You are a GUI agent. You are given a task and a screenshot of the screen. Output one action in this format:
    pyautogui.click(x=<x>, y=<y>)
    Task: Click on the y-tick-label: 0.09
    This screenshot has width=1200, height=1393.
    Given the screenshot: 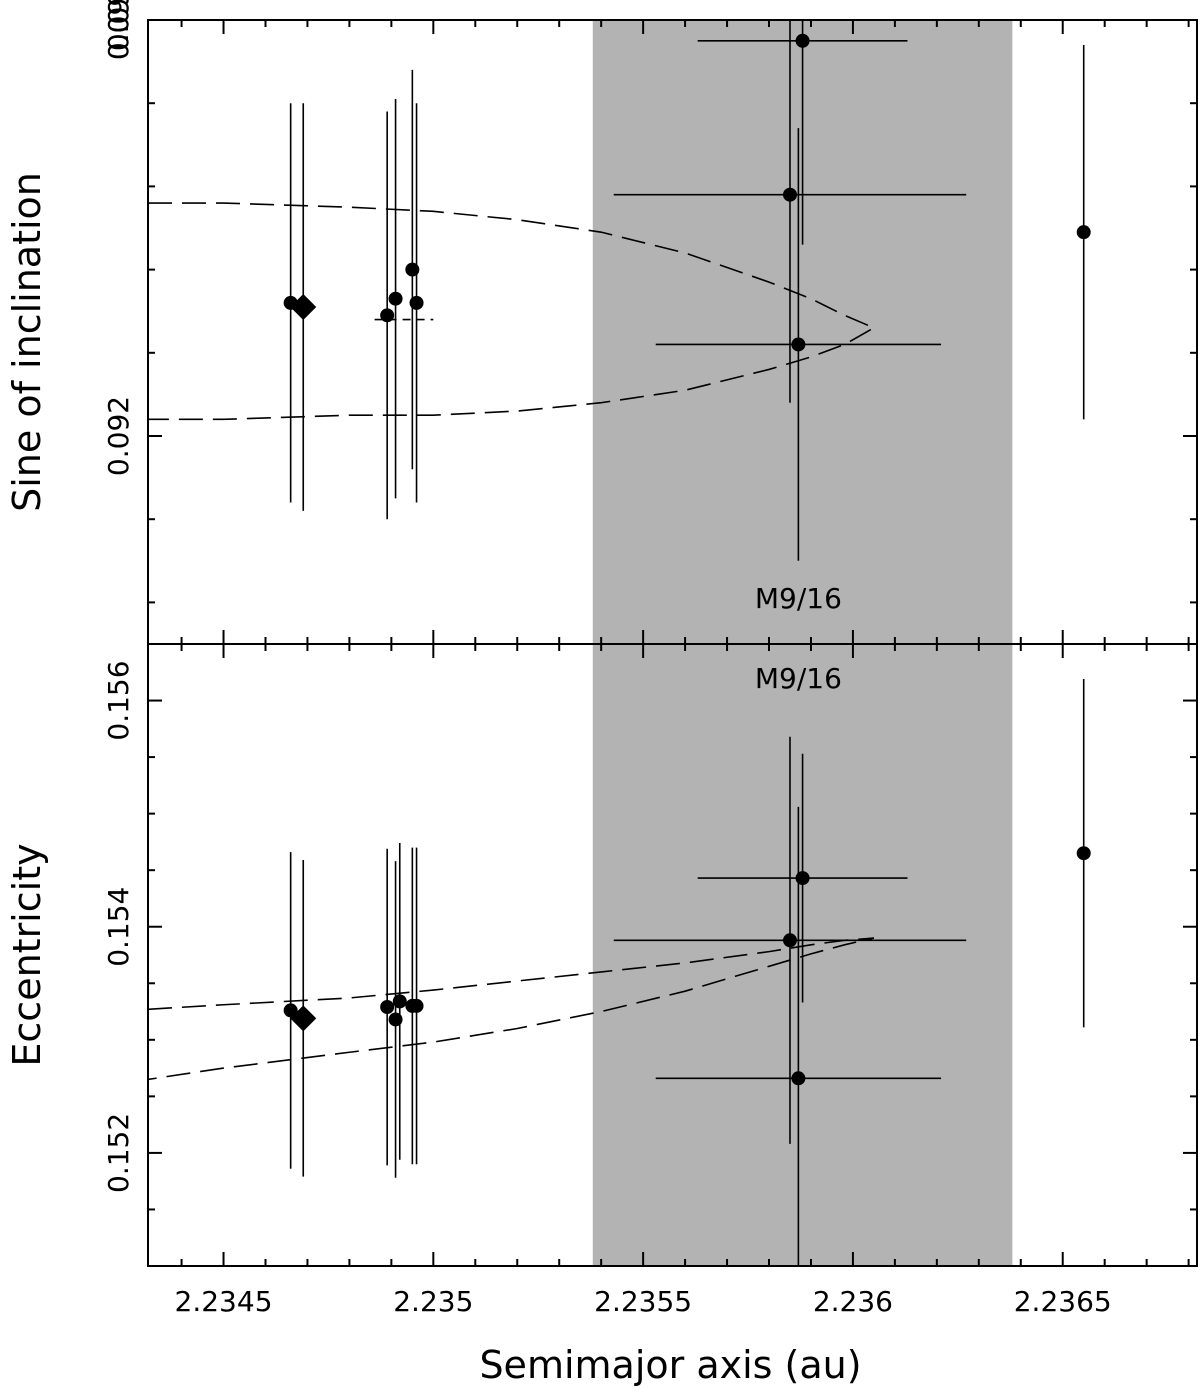 What is the action you would take?
    pyautogui.click(x=118, y=25)
    